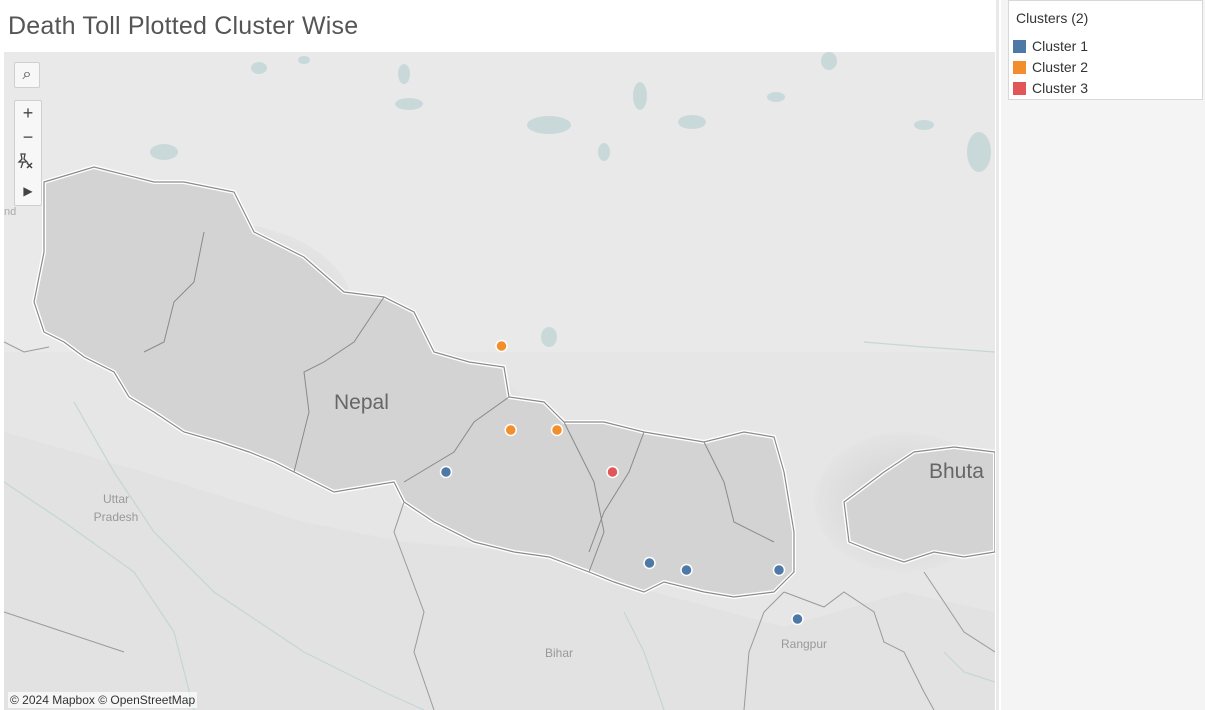 The image size is (1205, 710). I want to click on legend-item-cluster-1: Cluster 1, so click(1050, 46).